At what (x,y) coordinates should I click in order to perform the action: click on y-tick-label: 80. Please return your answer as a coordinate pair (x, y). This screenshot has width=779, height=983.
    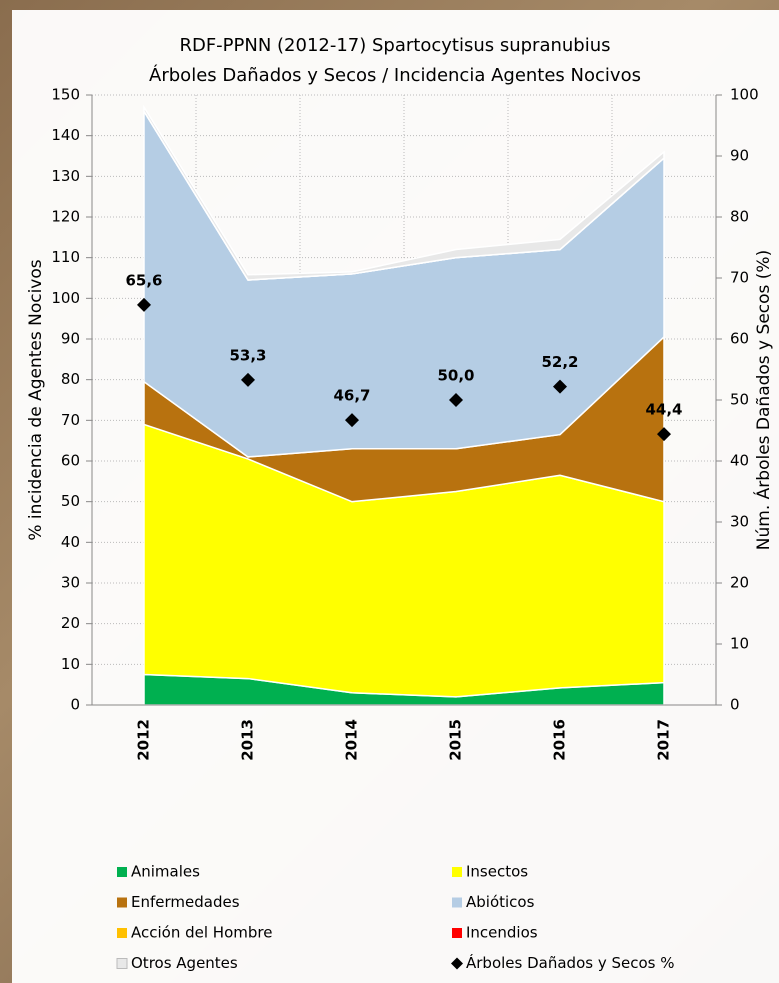
    Looking at the image, I should click on (70, 379).